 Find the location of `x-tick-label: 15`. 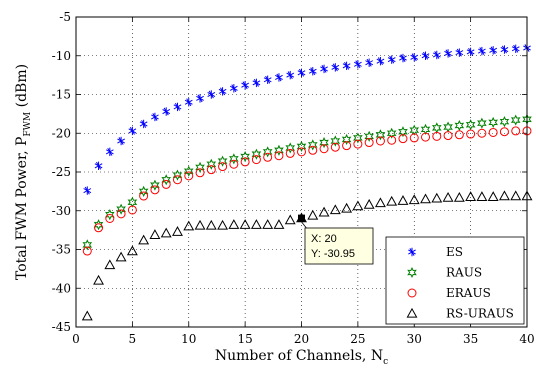

x-tick-label: 15 is located at coordinates (244, 339).